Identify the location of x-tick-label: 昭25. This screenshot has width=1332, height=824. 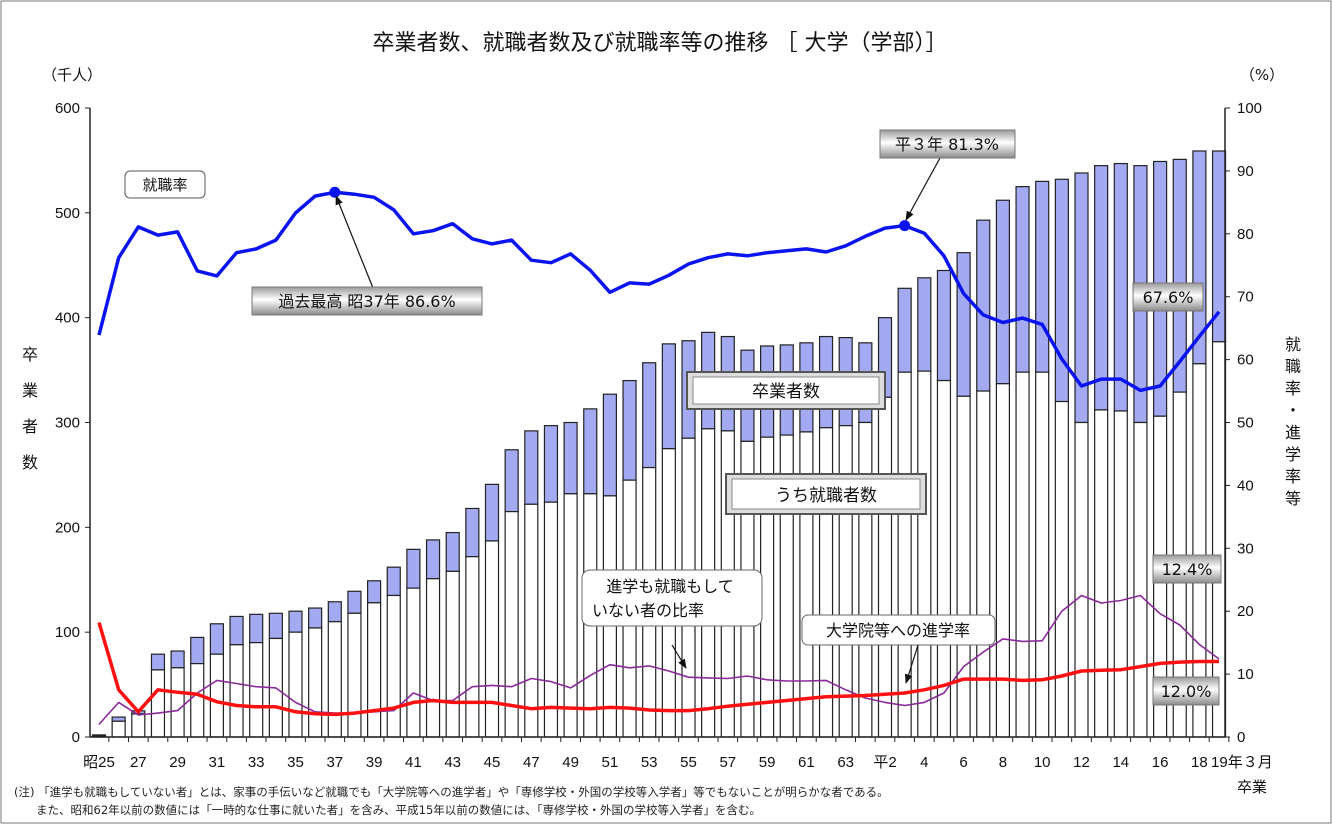
(99, 762).